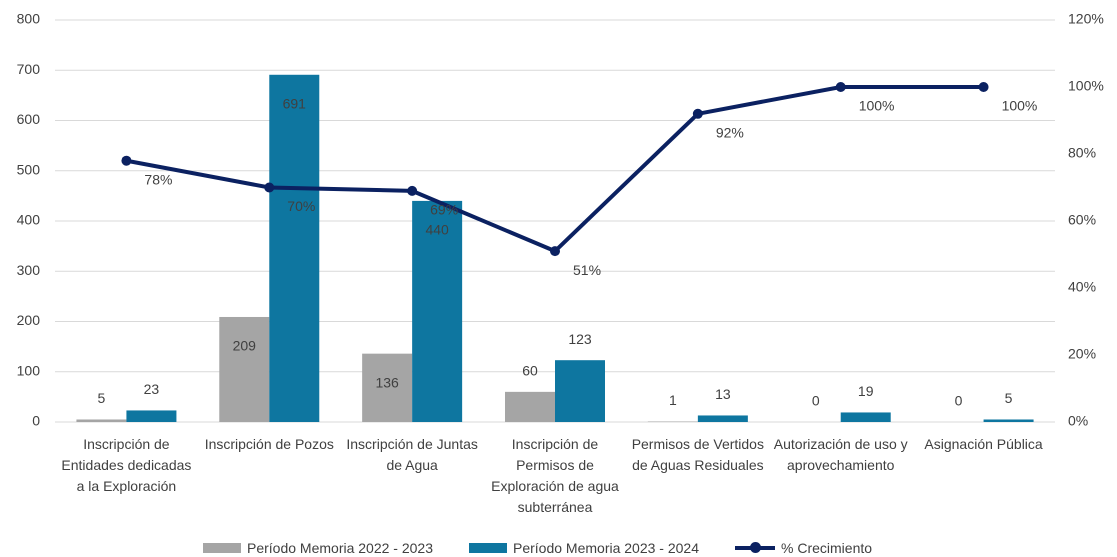 The height and width of the screenshot is (557, 1117). I want to click on legend-item: Período Memoria 2022 - 2023, so click(318, 548).